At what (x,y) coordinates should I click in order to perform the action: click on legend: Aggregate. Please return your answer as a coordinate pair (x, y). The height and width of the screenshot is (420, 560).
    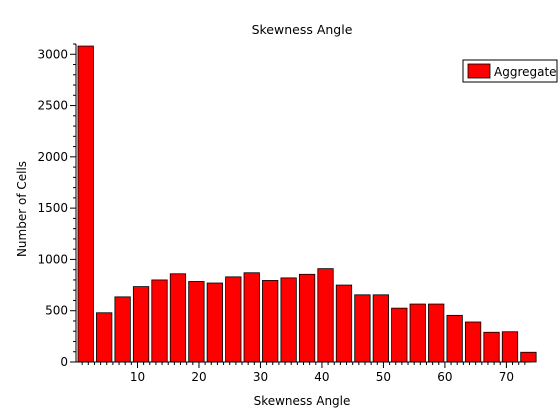
    Looking at the image, I should click on (510, 71).